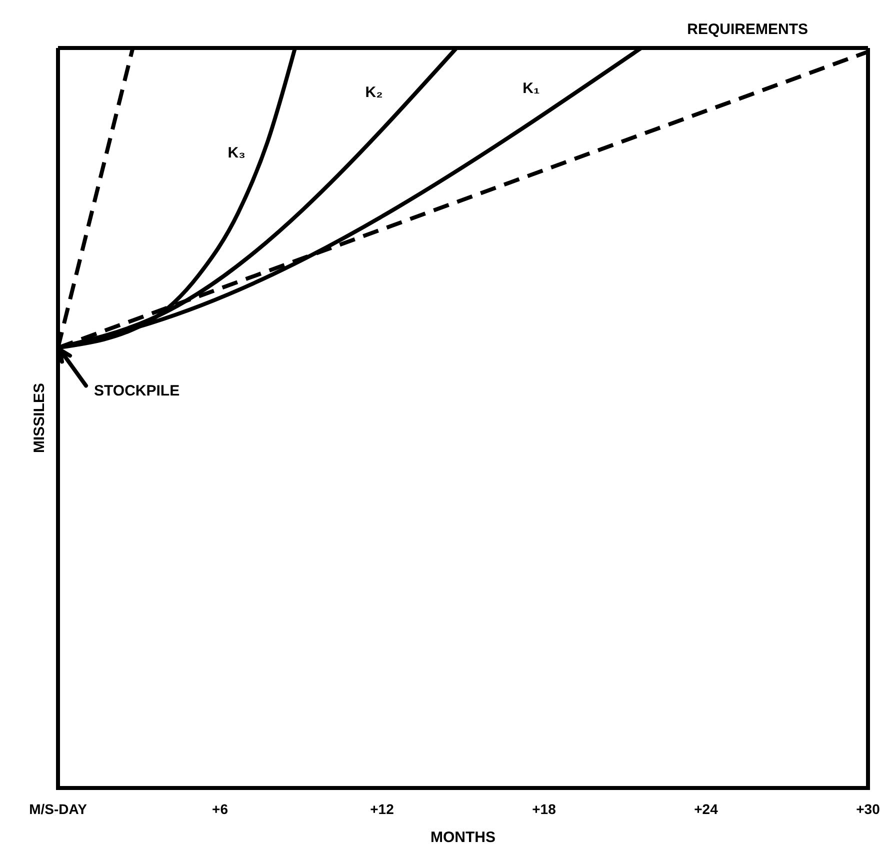  I want to click on series-label: K₃, so click(237, 153).